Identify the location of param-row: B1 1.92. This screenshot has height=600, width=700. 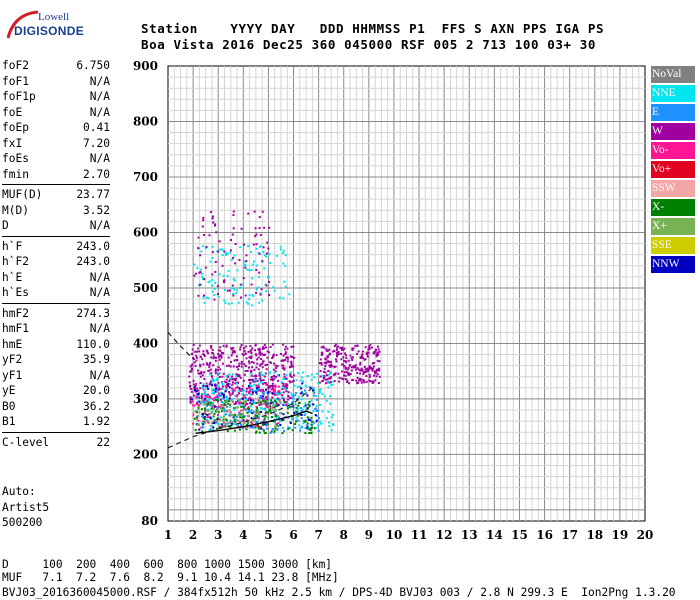
(56, 422).